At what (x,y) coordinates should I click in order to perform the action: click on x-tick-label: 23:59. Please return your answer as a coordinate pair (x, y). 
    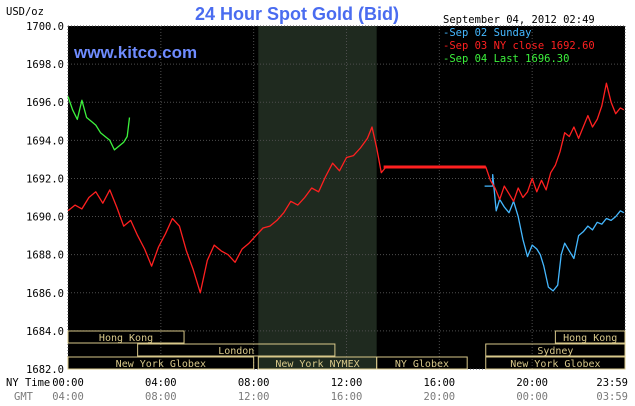
    Looking at the image, I should click on (612, 383).